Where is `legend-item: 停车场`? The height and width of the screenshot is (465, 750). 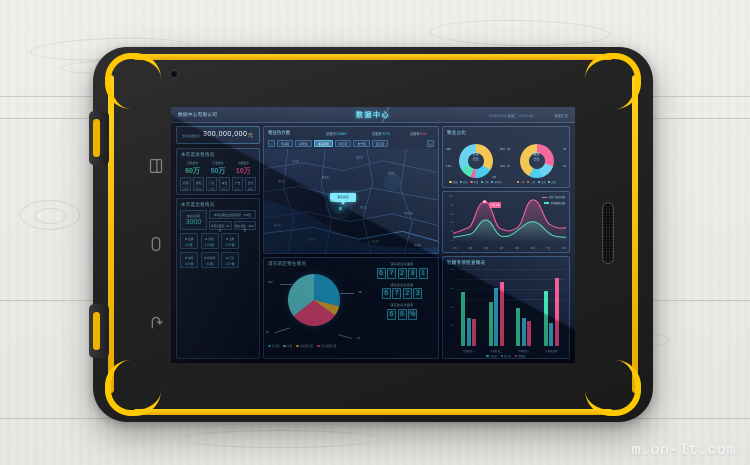 legend-item: 停车场 is located at coordinates (496, 182).